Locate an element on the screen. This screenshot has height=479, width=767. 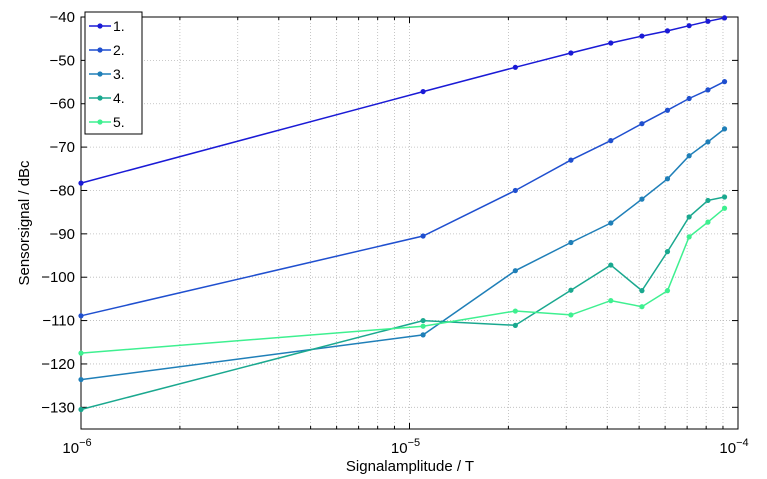
legend-label: 5. is located at coordinates (119, 122).